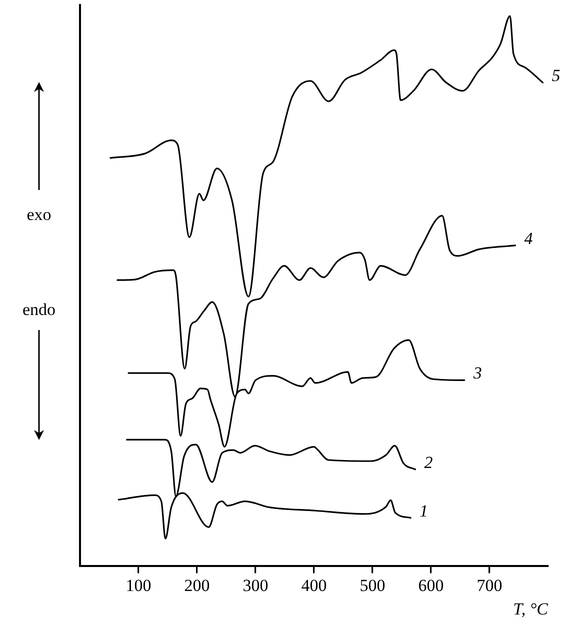 The image size is (568, 626). What do you see at coordinates (314, 585) in the screenshot?
I see `x-tick-label: 400` at bounding box center [314, 585].